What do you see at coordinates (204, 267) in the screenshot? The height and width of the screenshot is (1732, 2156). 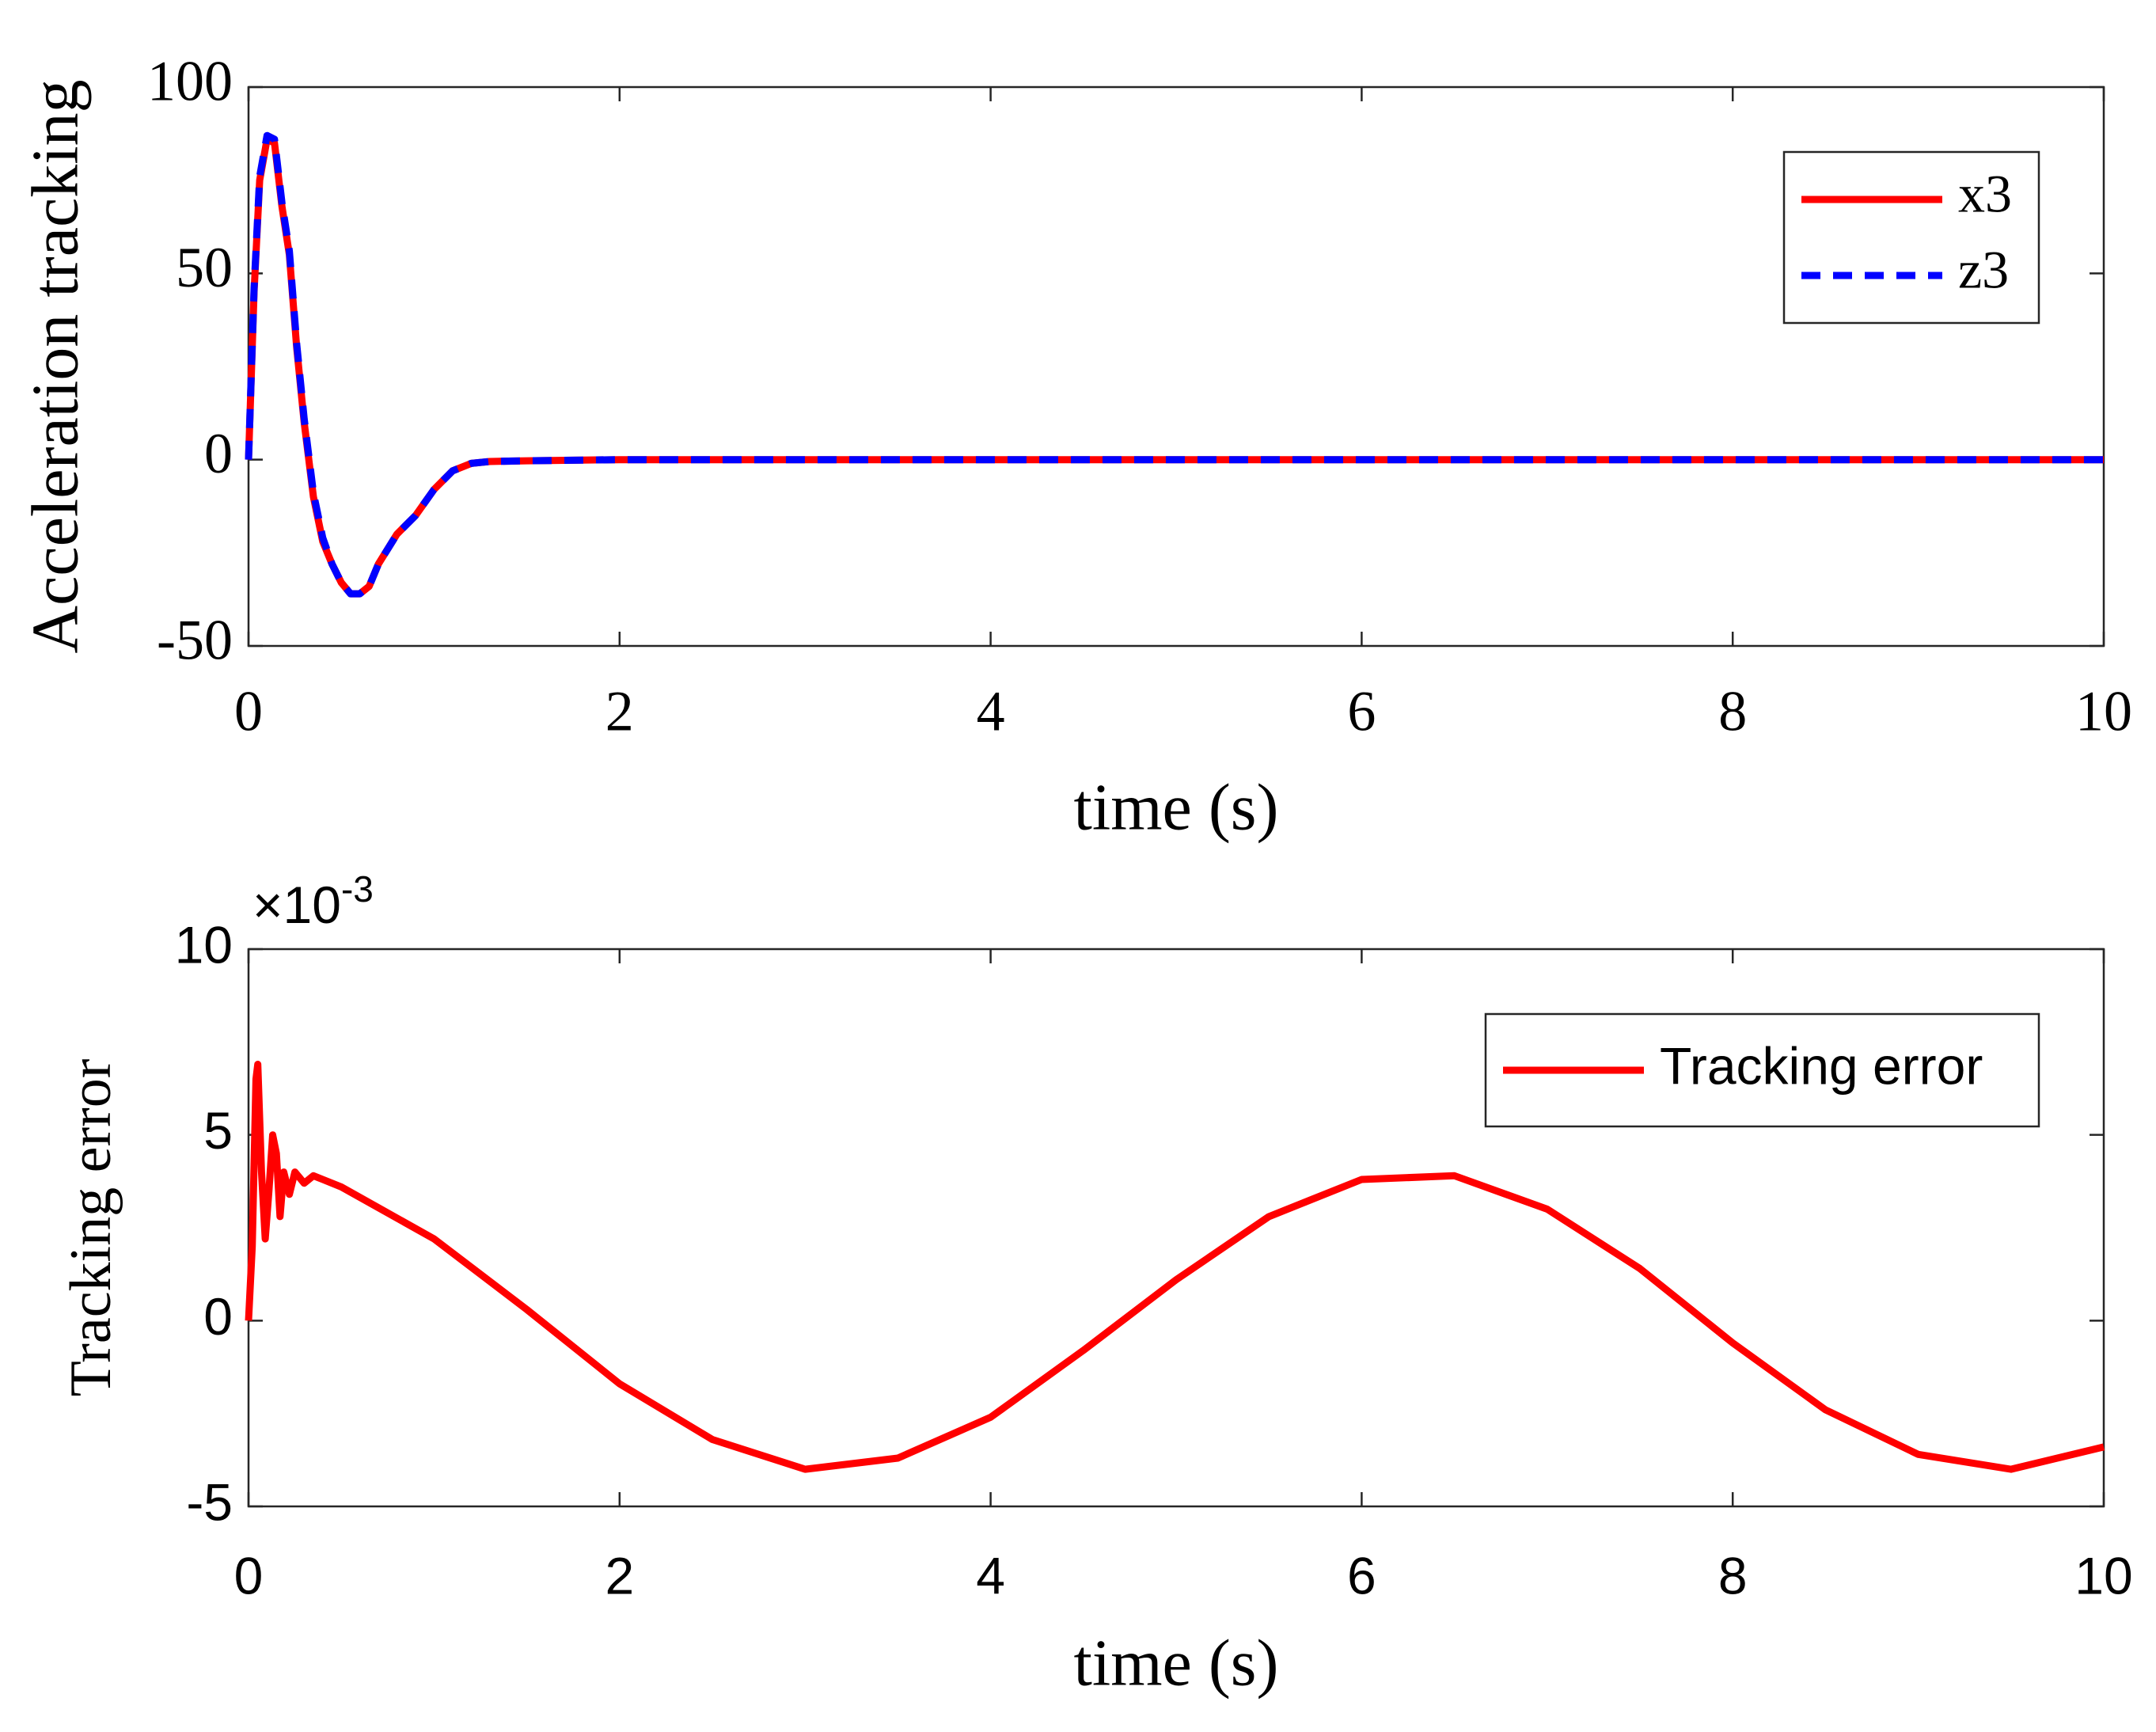 I see `y-tick-label: 50` at bounding box center [204, 267].